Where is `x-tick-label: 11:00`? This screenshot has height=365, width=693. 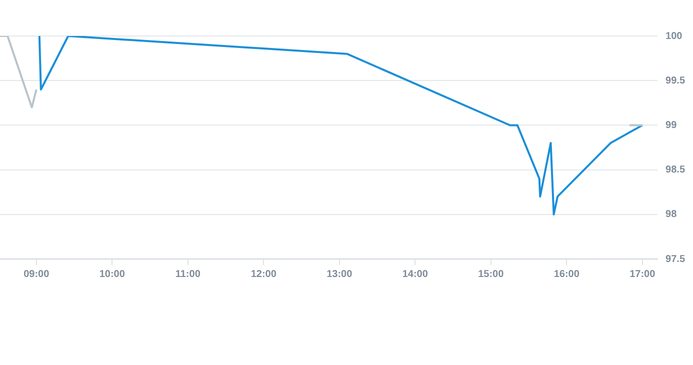 x-tick-label: 11:00 is located at coordinates (188, 274).